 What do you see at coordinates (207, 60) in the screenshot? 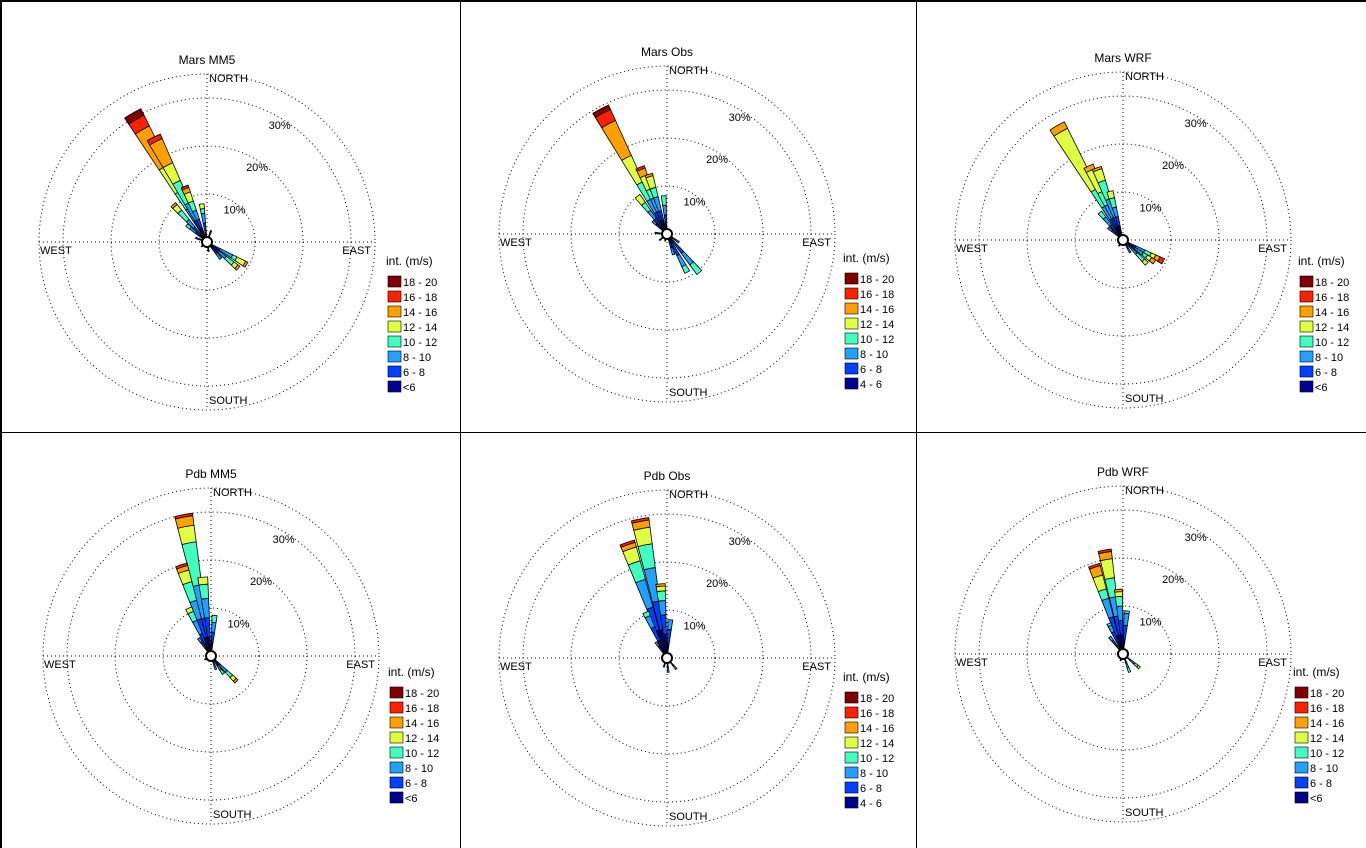
I see `chart-title: Mars MM5` at bounding box center [207, 60].